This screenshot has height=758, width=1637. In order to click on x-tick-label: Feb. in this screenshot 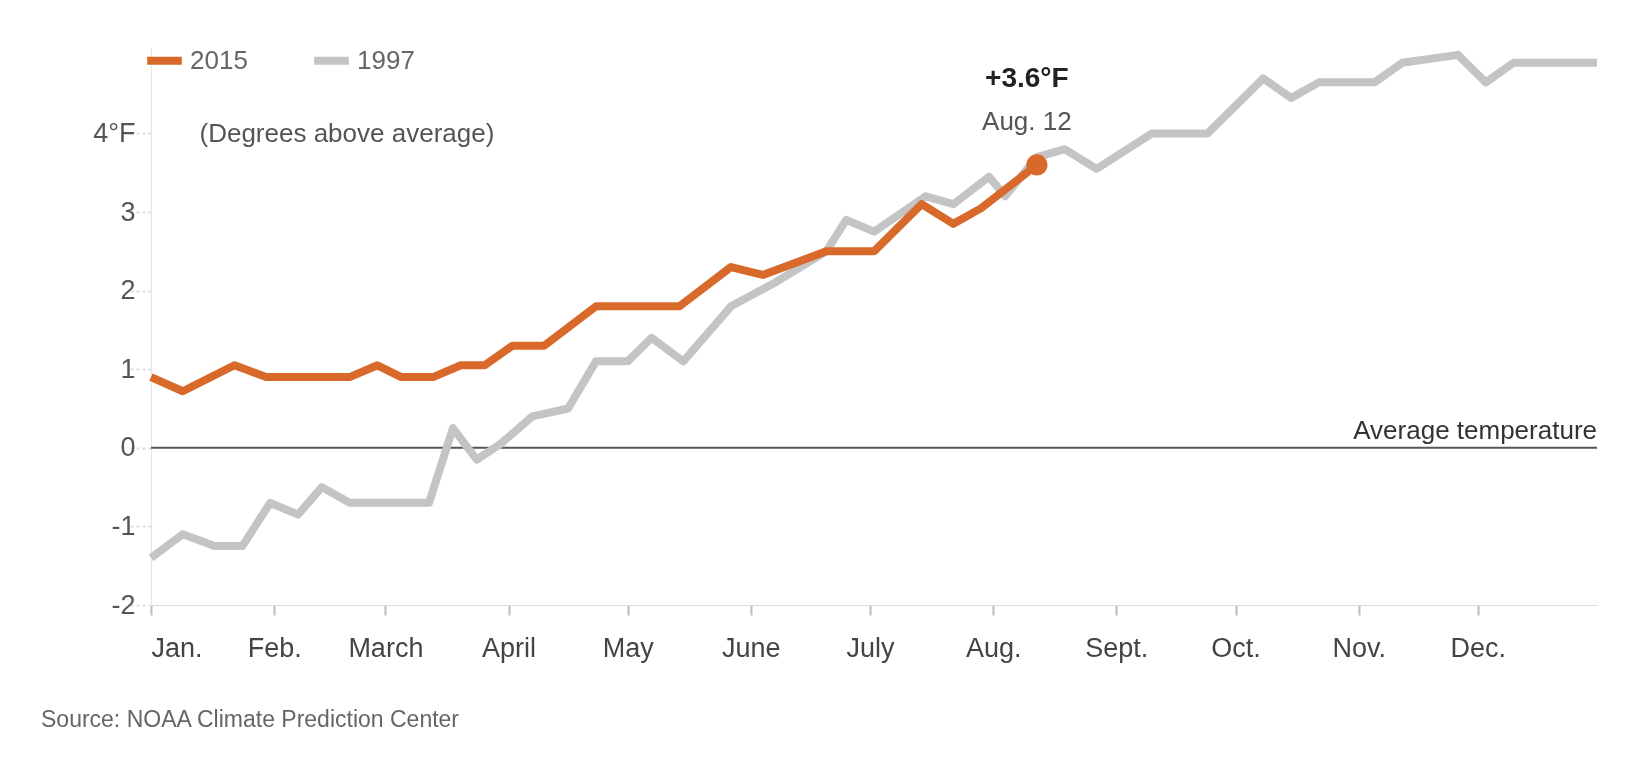, I will do `click(274, 647)`.